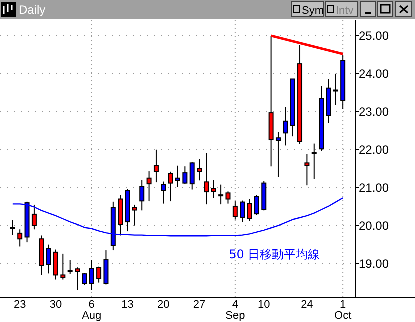  I want to click on x-tick-label: 30, so click(56, 305).